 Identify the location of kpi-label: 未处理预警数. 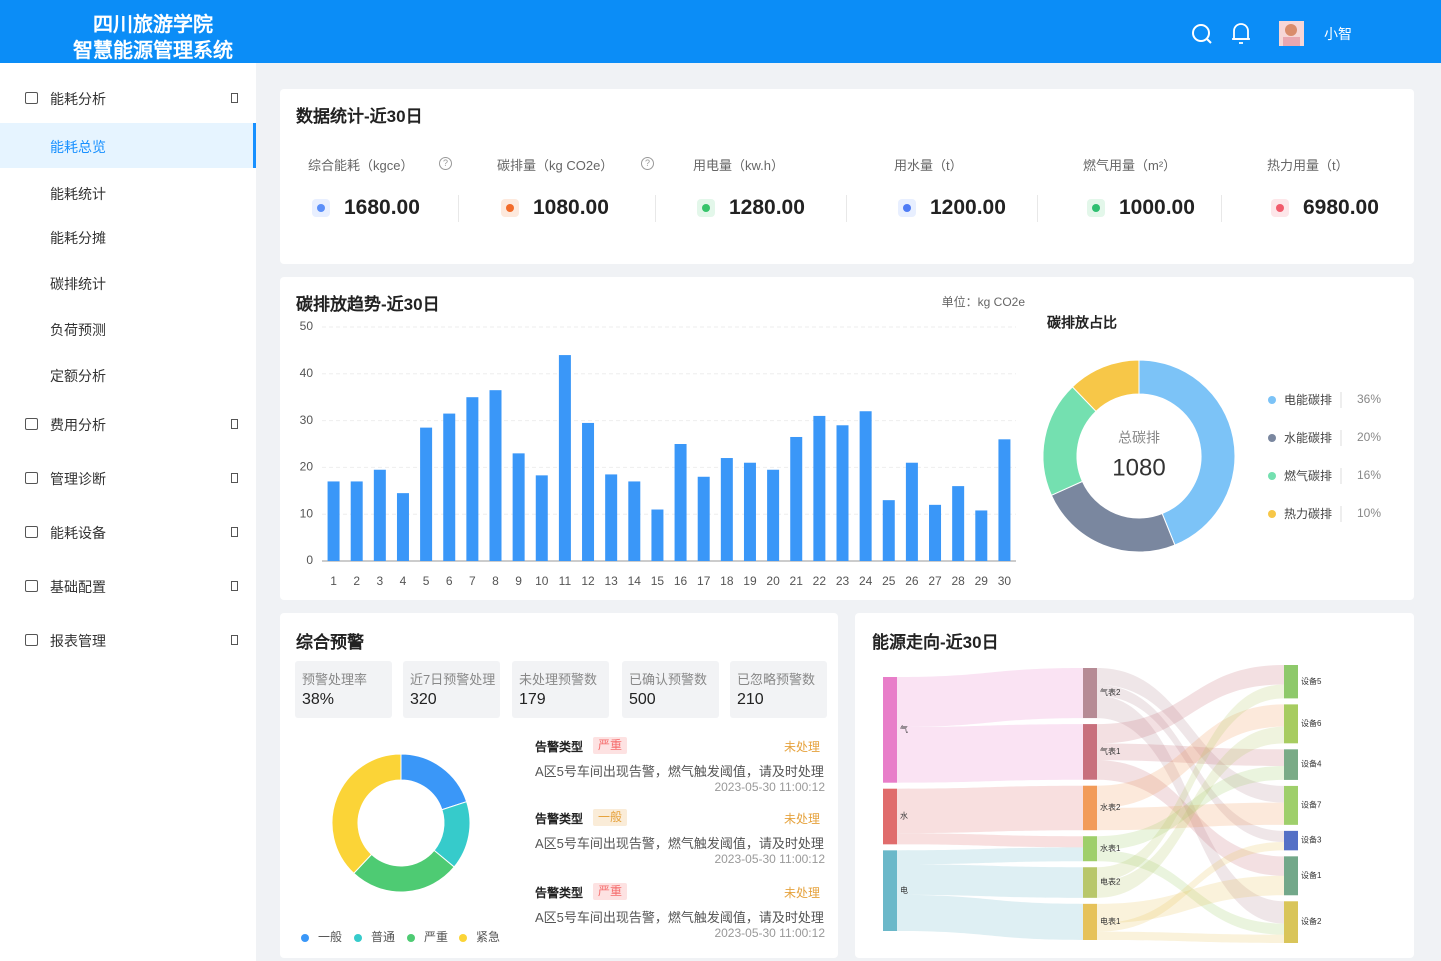
(558, 679).